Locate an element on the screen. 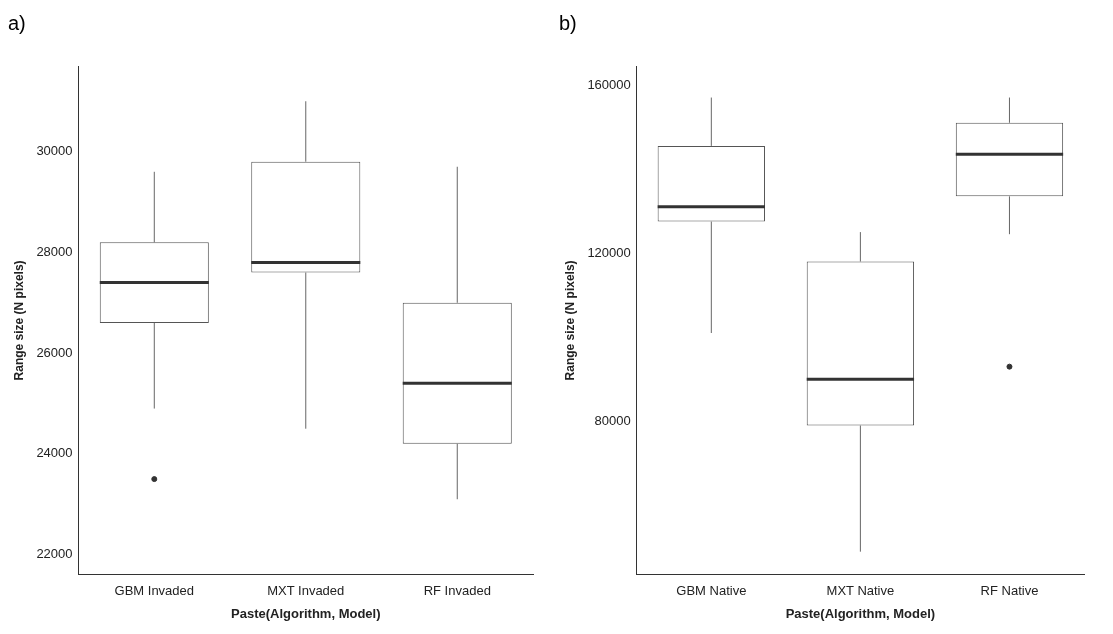  chart-title: b) is located at coordinates (568, 22).